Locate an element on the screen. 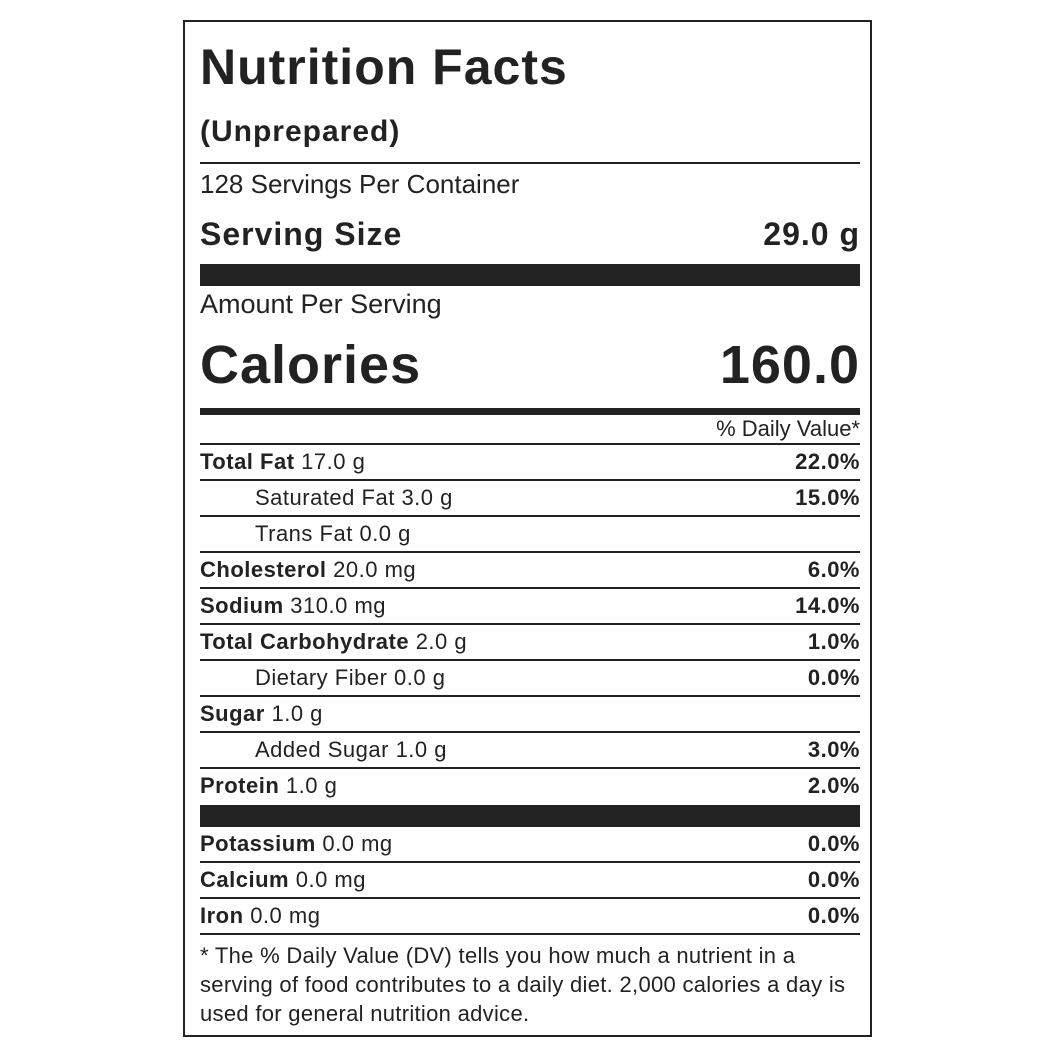 Image resolution: width=1060 pixels, height=1060 pixels. daily-value: 15.0% is located at coordinates (827, 497).